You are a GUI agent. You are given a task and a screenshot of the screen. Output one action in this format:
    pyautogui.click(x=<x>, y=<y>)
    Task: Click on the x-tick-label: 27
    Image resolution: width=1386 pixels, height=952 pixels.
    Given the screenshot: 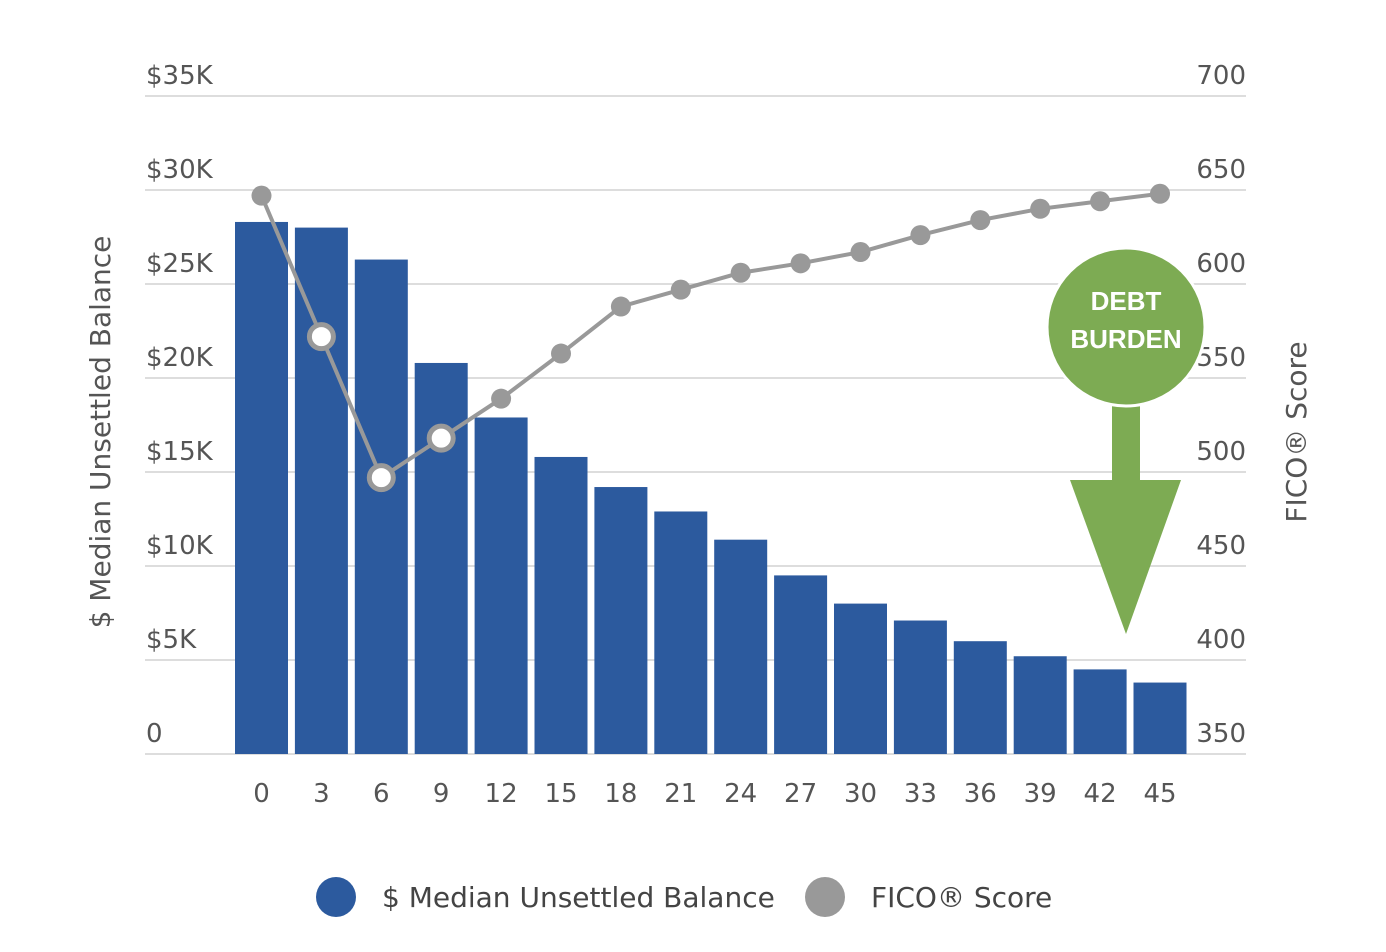 What is the action you would take?
    pyautogui.click(x=800, y=794)
    